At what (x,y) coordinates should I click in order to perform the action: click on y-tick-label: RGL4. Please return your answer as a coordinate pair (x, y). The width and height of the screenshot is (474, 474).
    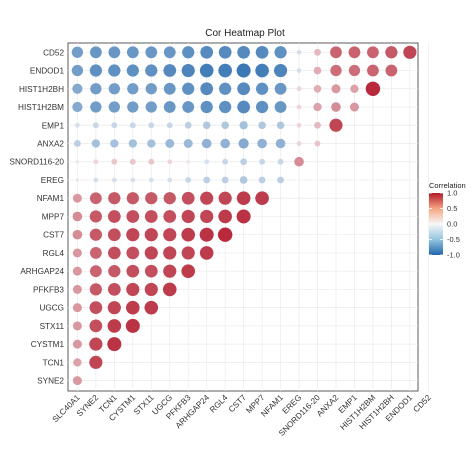
    Looking at the image, I should click on (54, 253).